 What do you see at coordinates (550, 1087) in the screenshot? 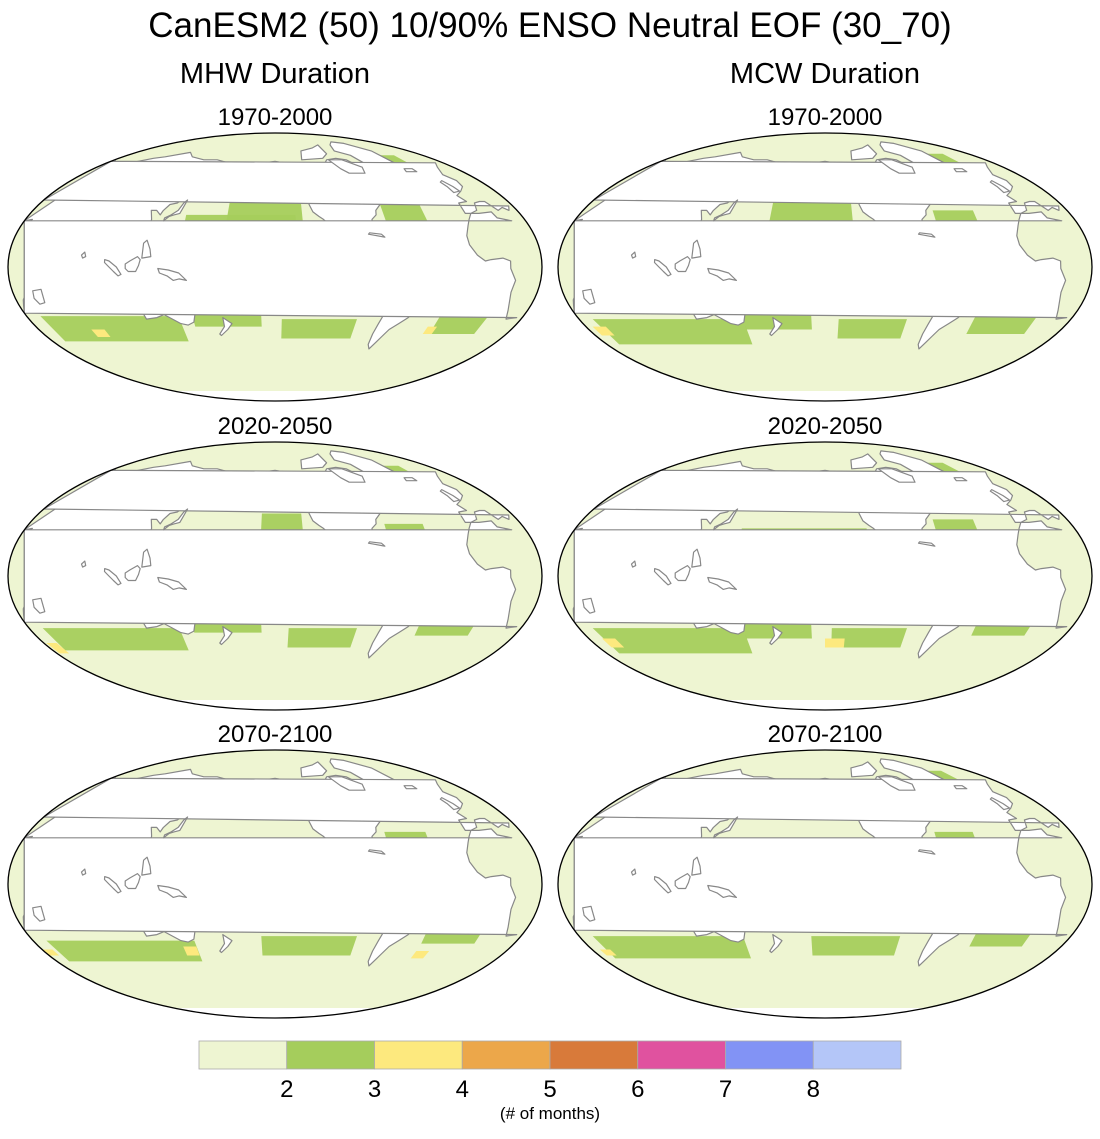
I see `color-legend: 2 3 4 5 6 7 8` at bounding box center [550, 1087].